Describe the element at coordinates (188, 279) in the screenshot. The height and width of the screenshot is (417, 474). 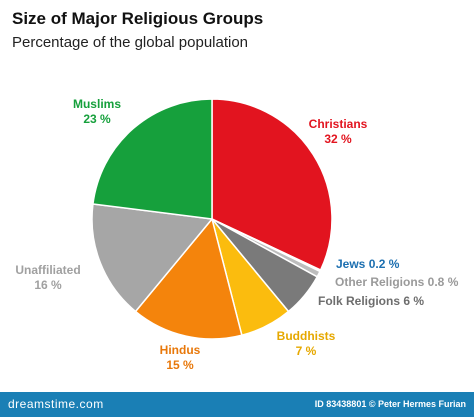
I see `pie-slice-hindus` at that location.